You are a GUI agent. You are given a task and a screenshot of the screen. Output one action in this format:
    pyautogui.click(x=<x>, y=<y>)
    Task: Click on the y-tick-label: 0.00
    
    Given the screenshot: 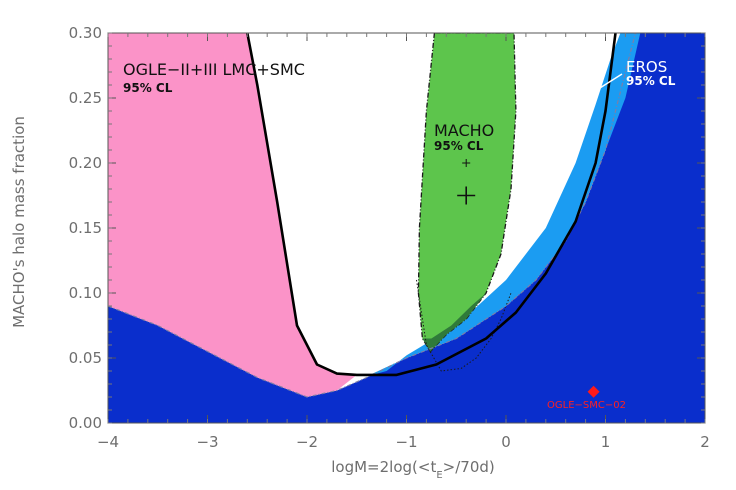 What is the action you would take?
    pyautogui.click(x=85, y=423)
    